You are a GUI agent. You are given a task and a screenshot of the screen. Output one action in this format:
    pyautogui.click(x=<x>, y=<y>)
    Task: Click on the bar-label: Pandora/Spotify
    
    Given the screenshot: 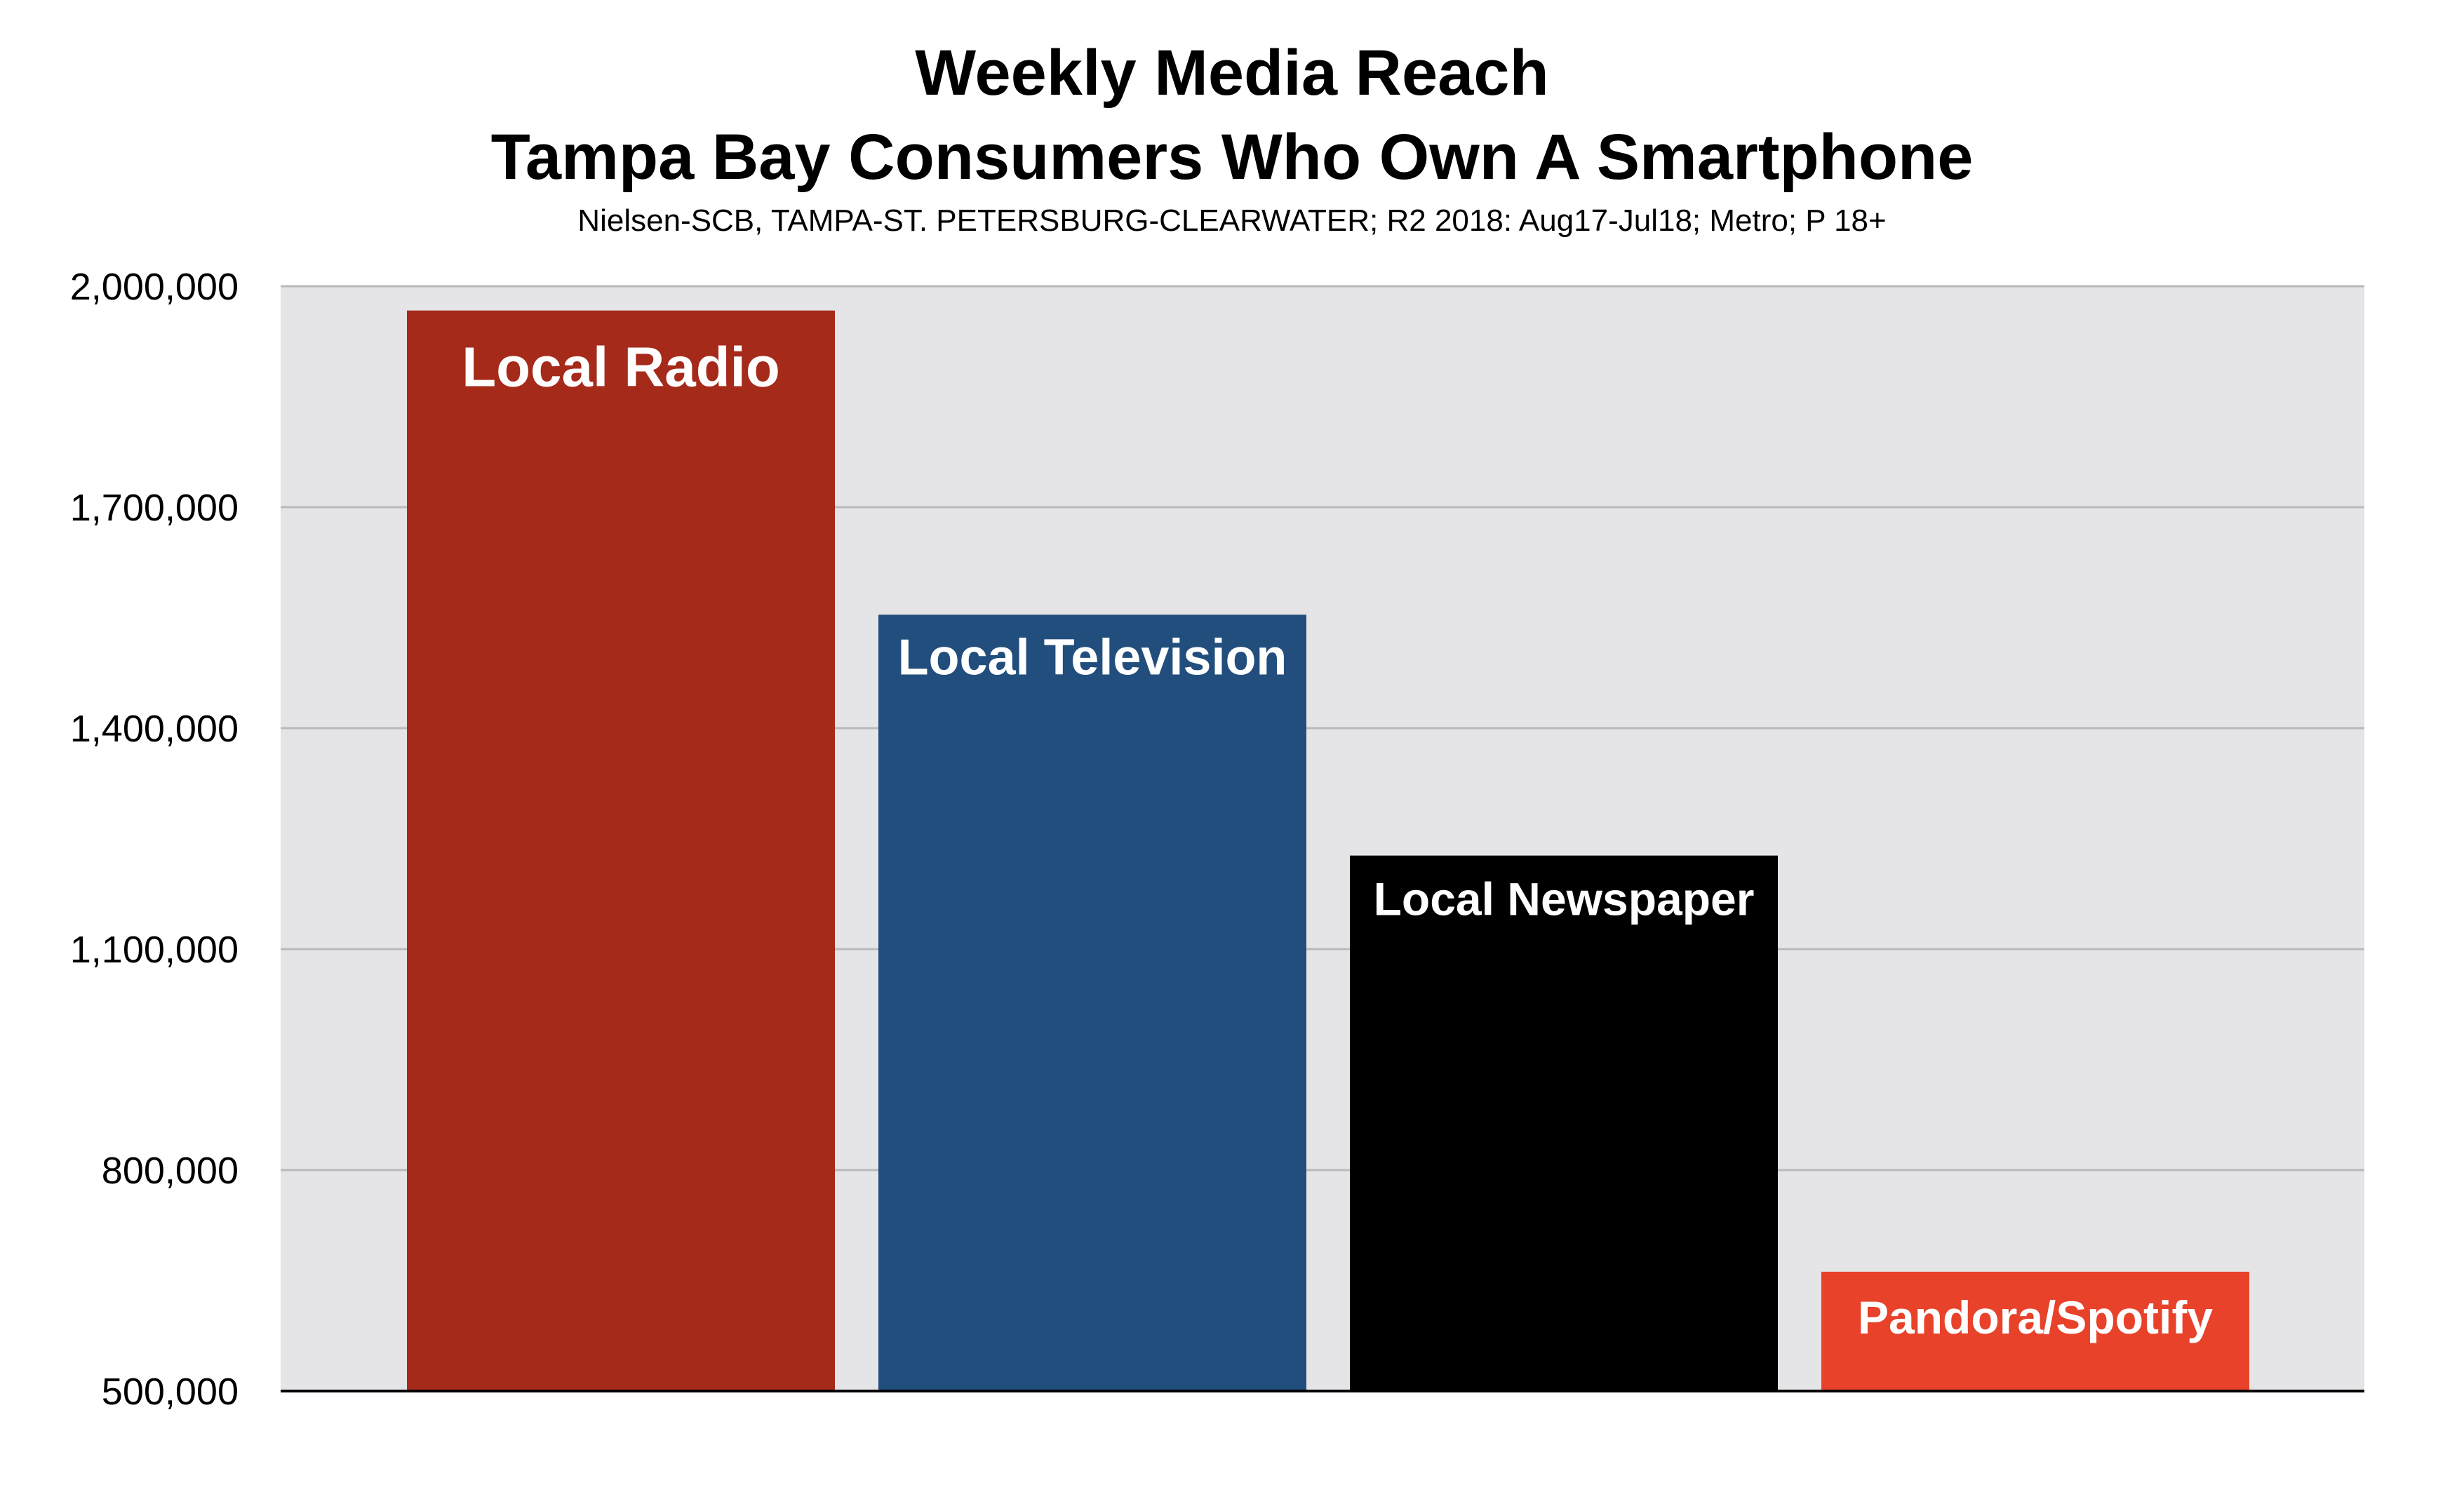 What is the action you would take?
    pyautogui.click(x=2035, y=1317)
    